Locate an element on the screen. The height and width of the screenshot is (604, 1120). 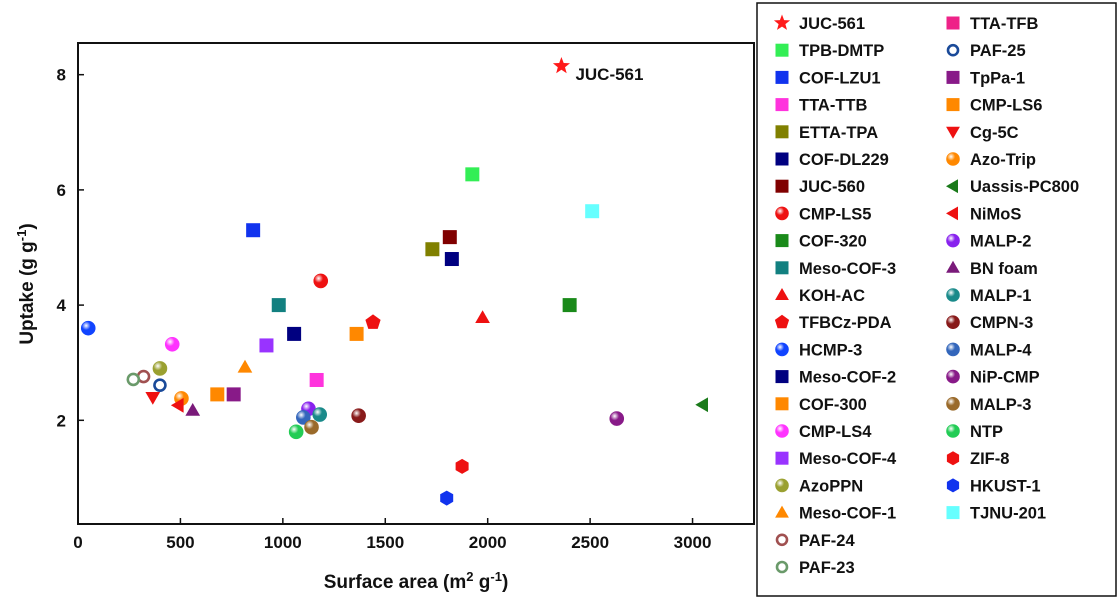
point-tta-ttb is located at coordinates (316, 379).